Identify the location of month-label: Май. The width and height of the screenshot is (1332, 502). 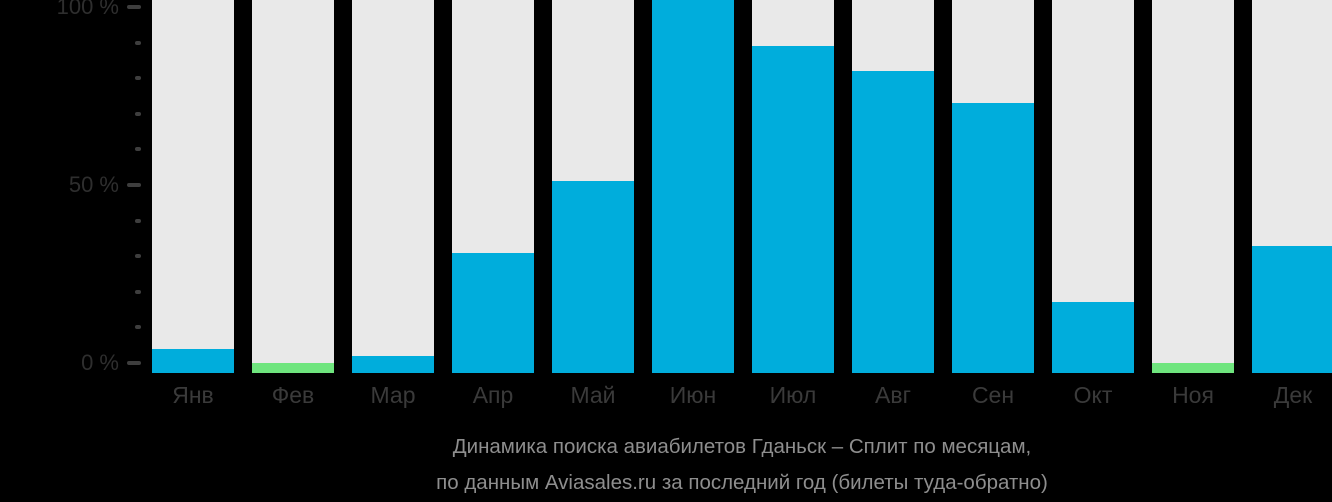
(593, 395).